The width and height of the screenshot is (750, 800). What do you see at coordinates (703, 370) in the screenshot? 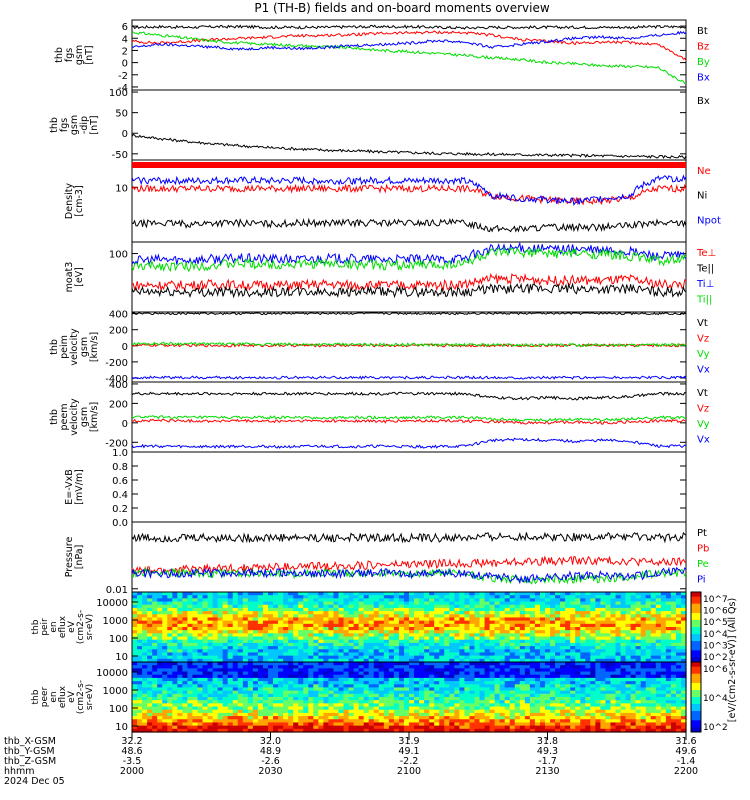
I see `legend-entry: Vx` at bounding box center [703, 370].